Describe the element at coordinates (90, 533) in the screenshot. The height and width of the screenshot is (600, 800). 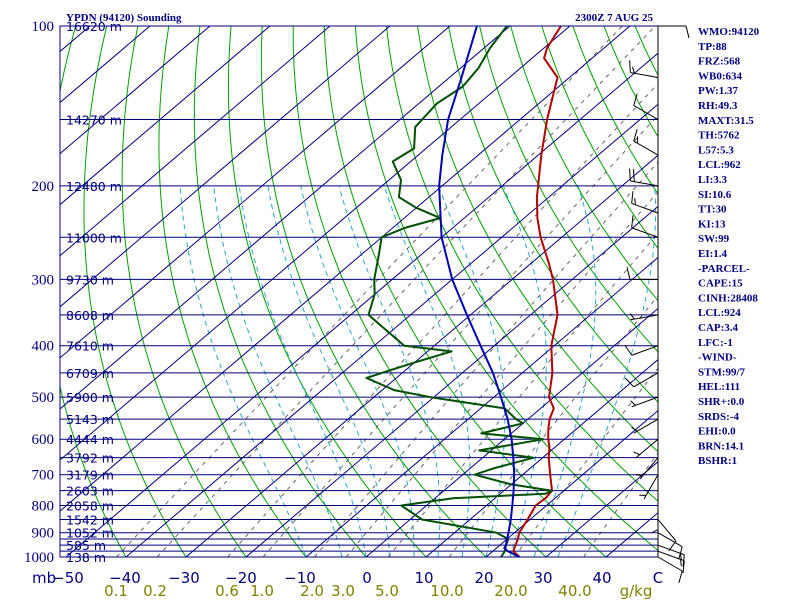
I see `height-label: 1052 m` at that location.